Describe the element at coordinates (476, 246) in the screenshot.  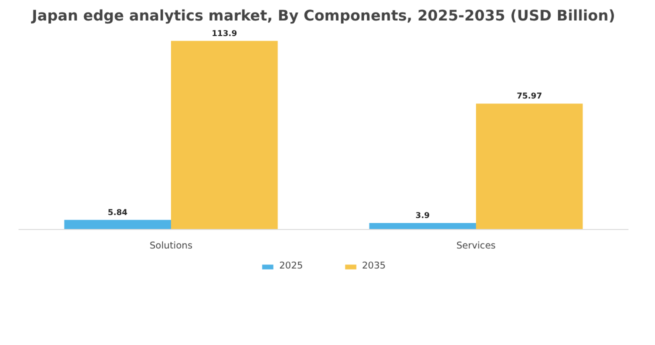
I see `x-tick-label: Services` at that location.